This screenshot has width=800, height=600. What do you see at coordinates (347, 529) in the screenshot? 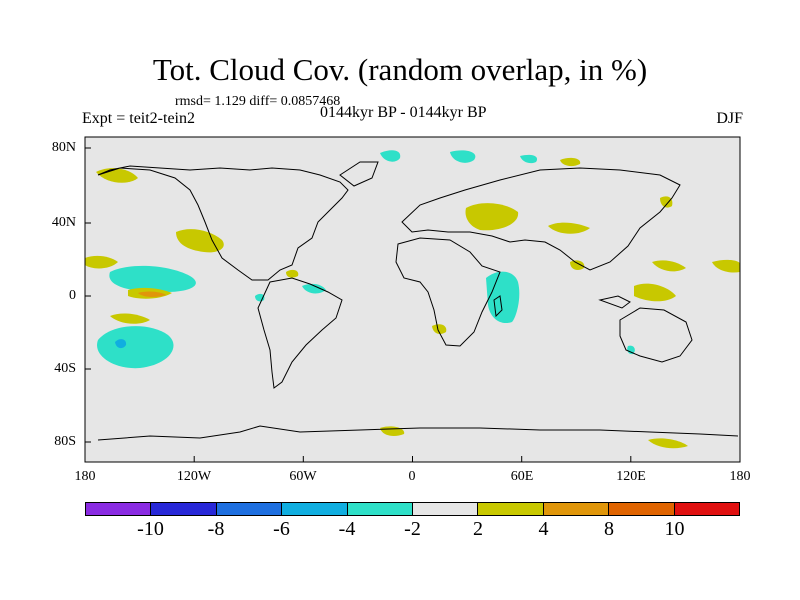
I see `legend-tick-label: -4` at bounding box center [347, 529].